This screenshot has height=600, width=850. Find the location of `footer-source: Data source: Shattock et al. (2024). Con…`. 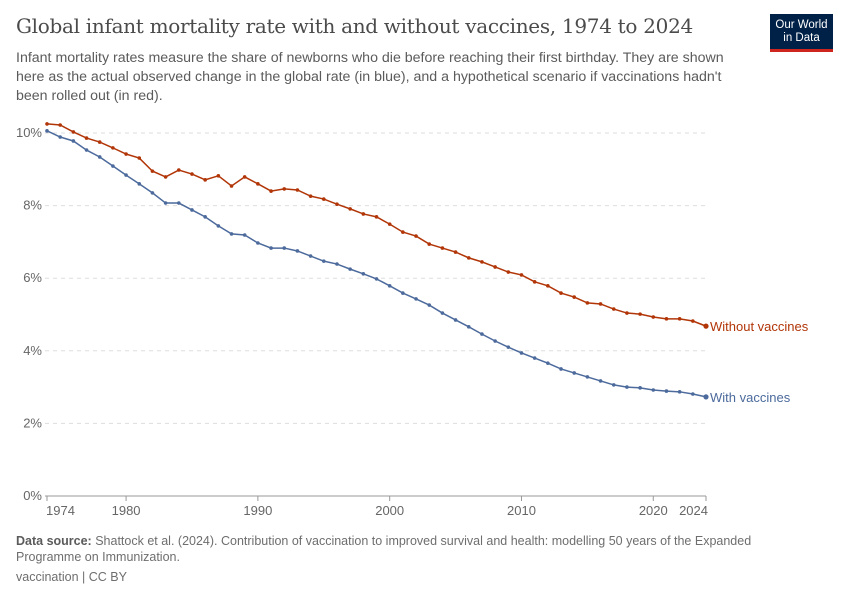

footer-source: Data source: Shattock et al. (2024). Con… is located at coordinates (406, 549).